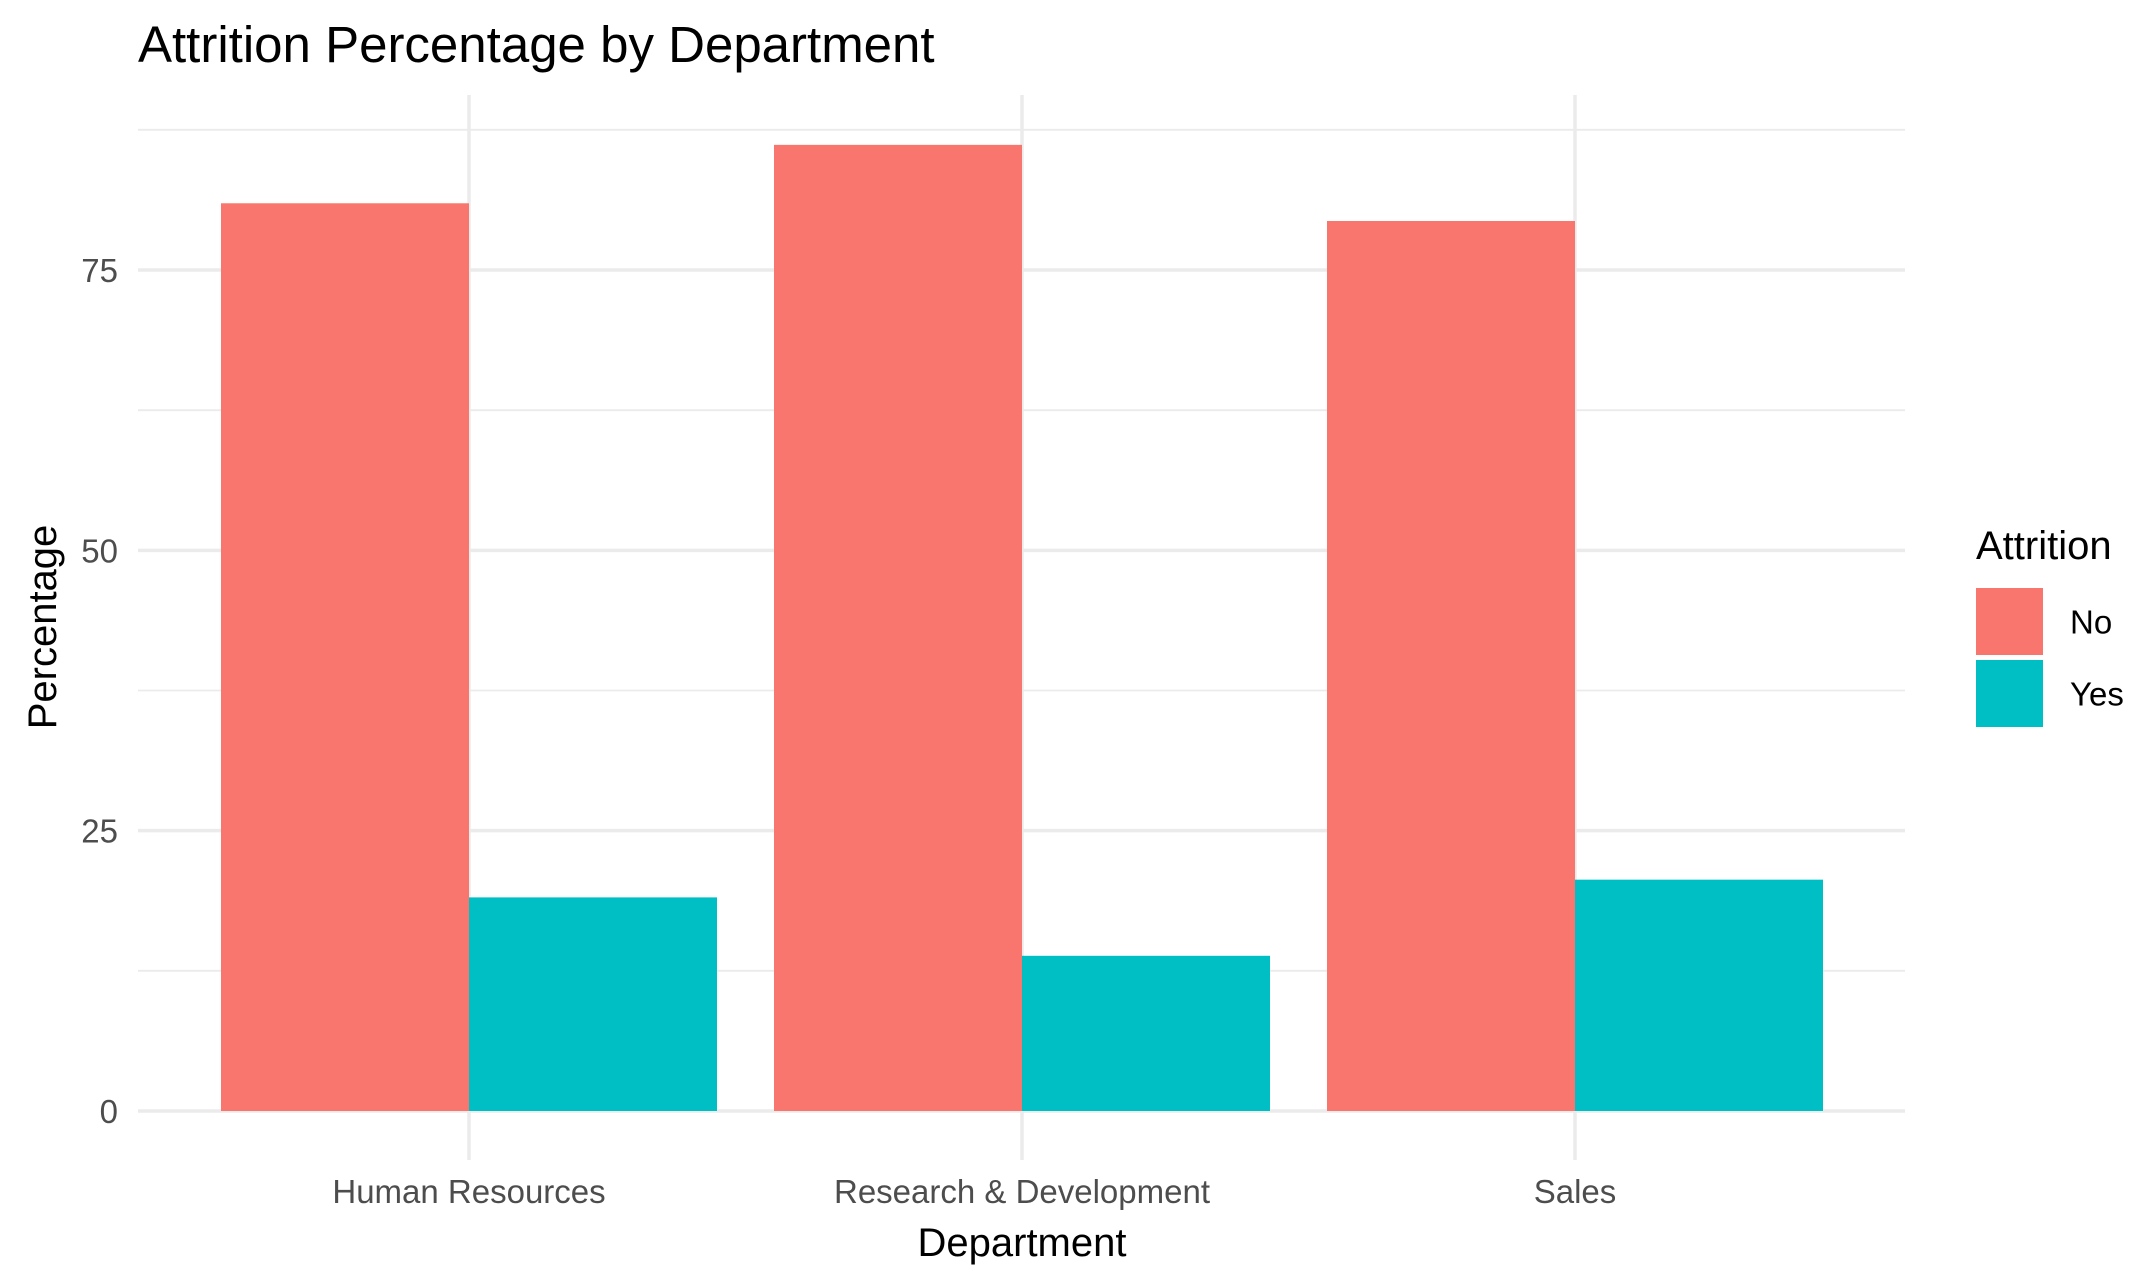  I want to click on x-tick-label: Human Resources, so click(468, 1191).